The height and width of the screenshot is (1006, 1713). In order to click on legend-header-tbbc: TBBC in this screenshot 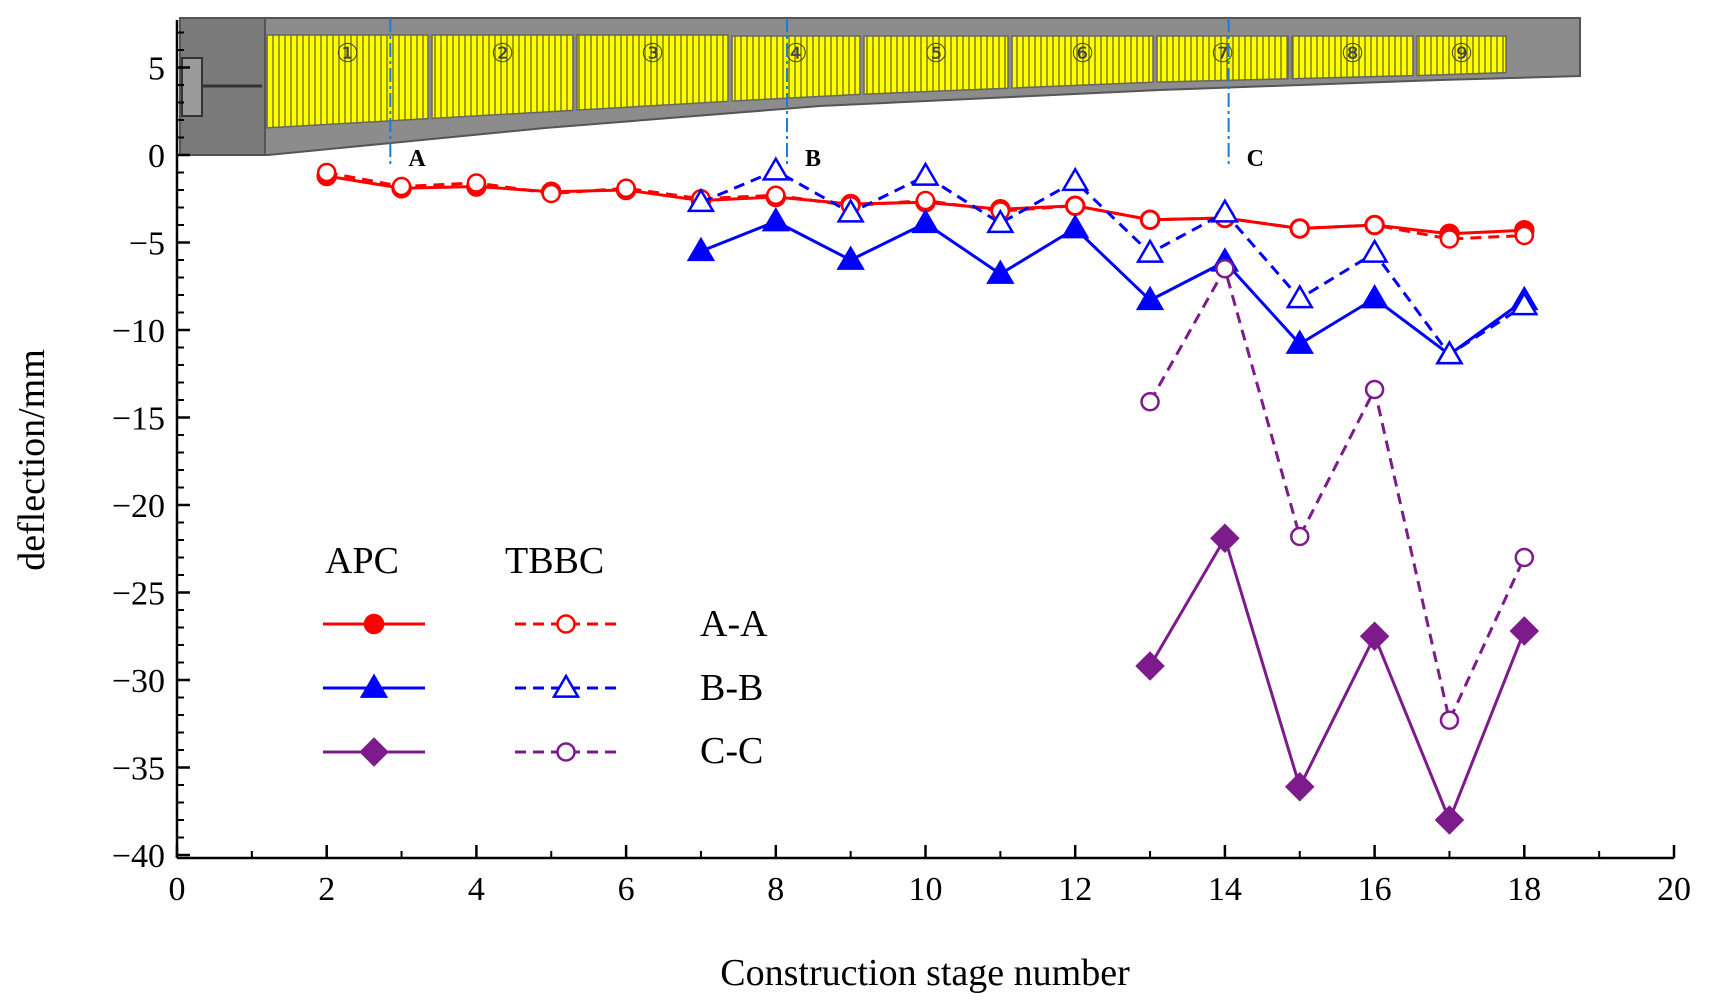, I will do `click(554, 561)`.